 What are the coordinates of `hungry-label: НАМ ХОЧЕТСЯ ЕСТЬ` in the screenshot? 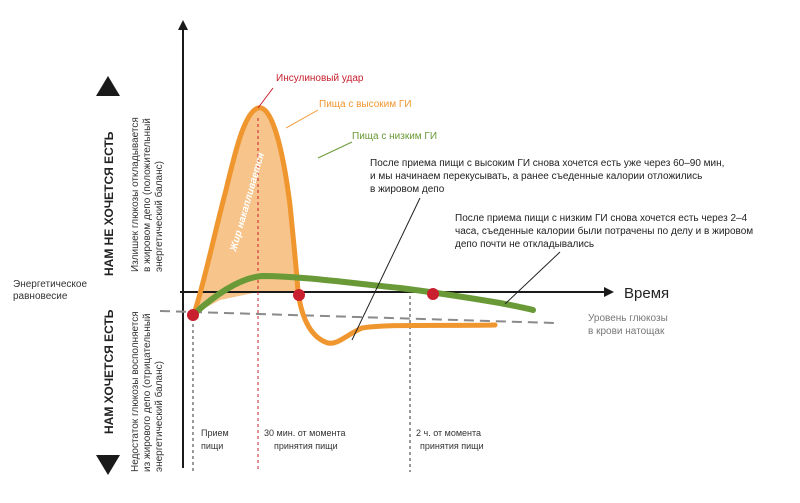 It's located at (109, 371).